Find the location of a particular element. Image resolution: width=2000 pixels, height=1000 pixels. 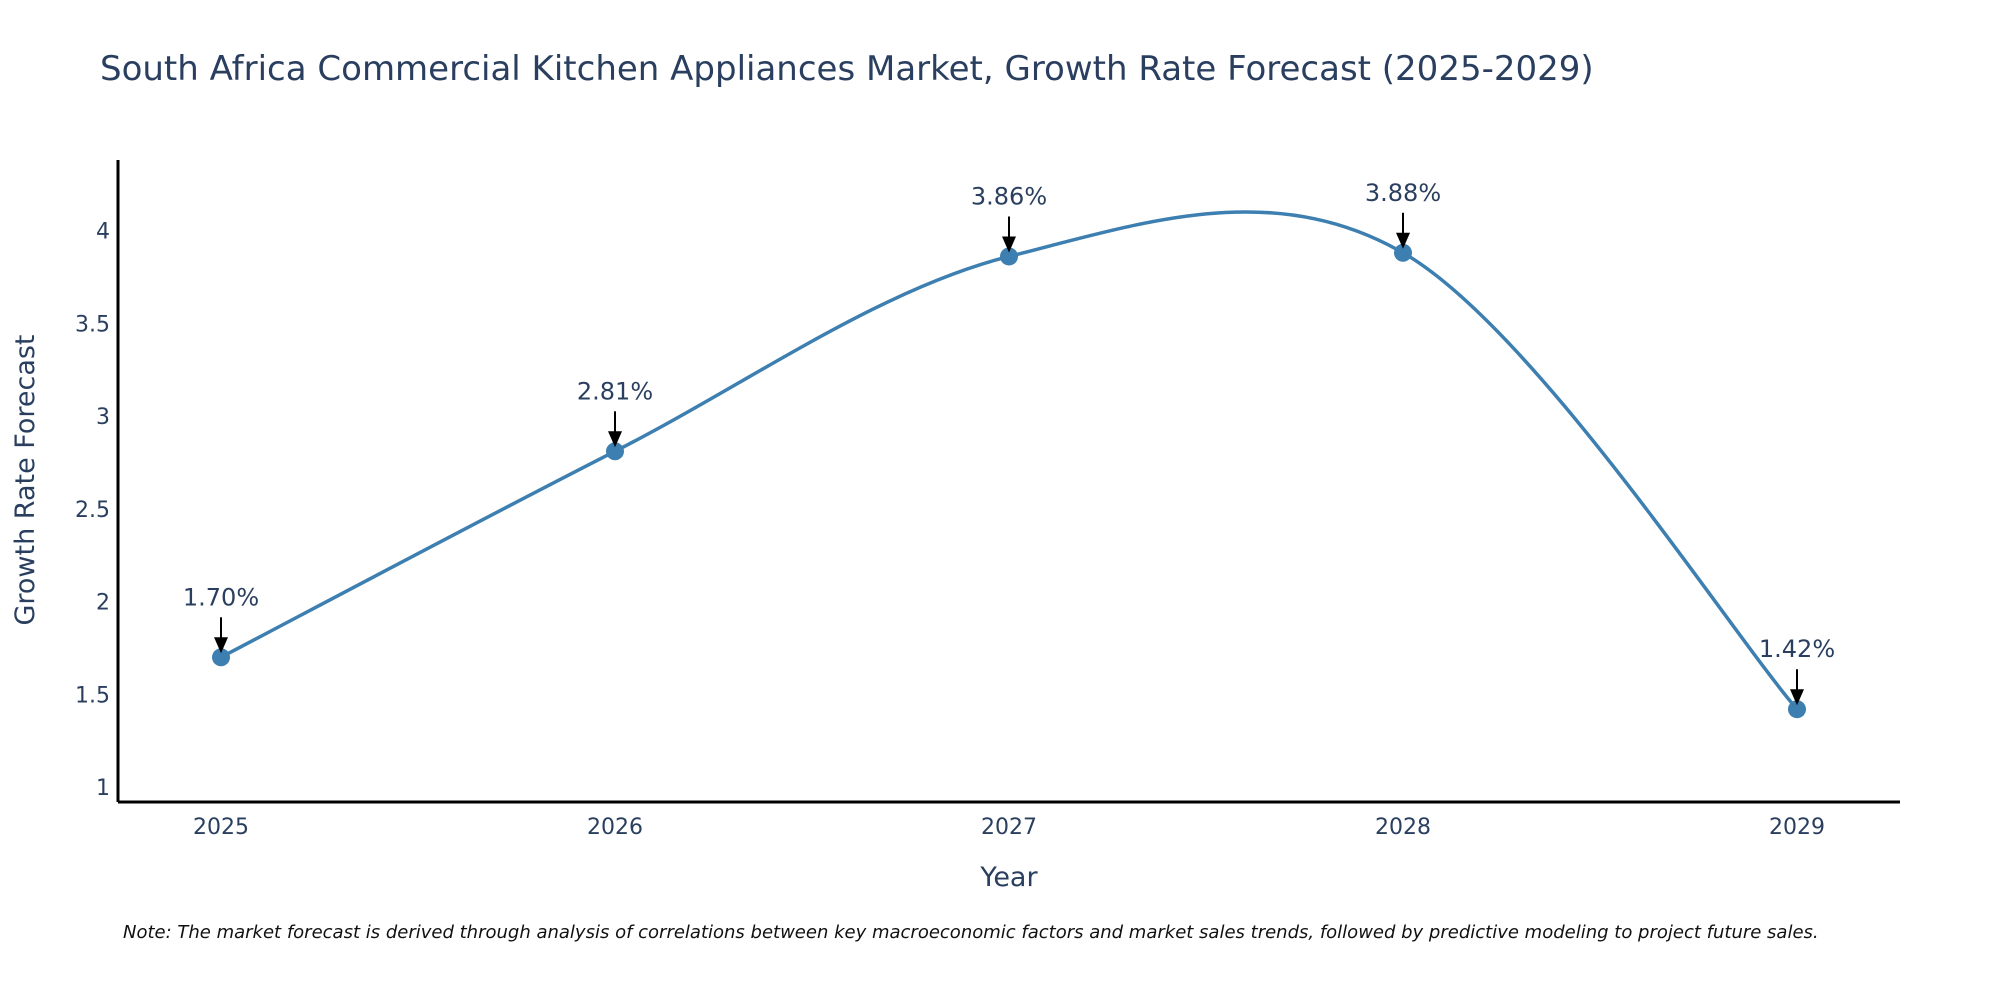

y-tick-label: 3 is located at coordinates (103, 417).